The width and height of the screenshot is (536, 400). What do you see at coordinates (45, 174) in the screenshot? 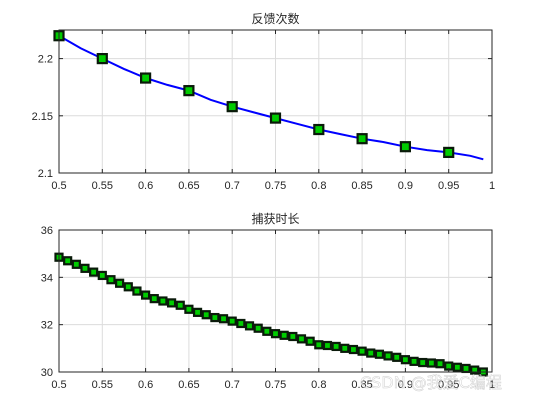
I see `y-tick-label: 2.1` at bounding box center [45, 174].